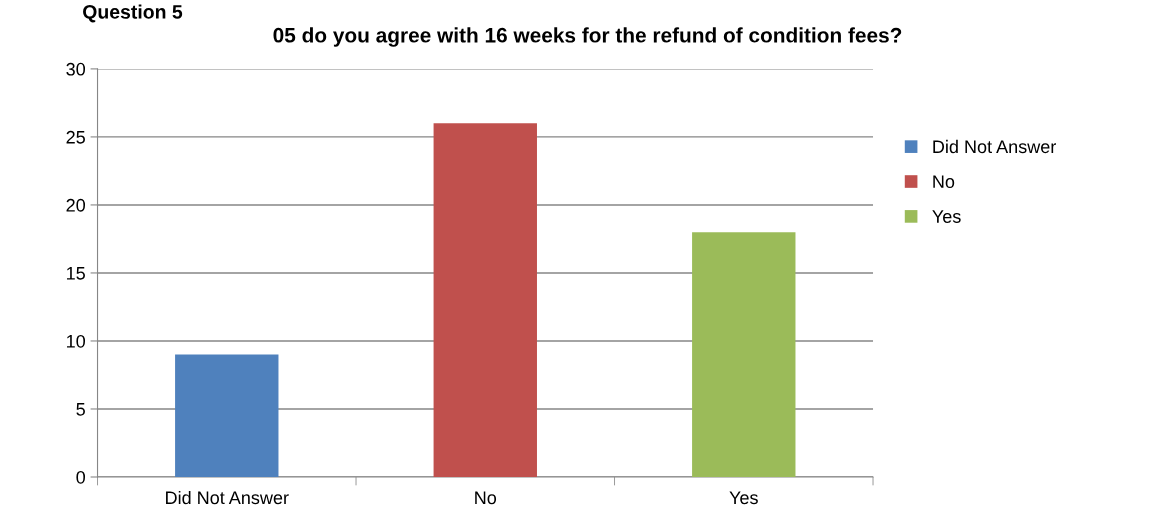 This screenshot has width=1175, height=530. What do you see at coordinates (76, 205) in the screenshot?
I see `y-tick-label: 20` at bounding box center [76, 205].